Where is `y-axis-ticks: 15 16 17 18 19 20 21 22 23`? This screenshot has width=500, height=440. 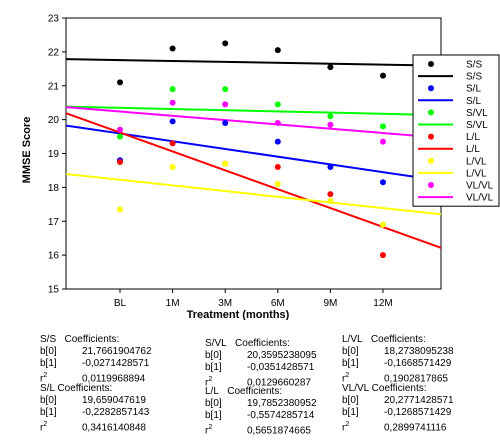
y-axis-ticks: 15 16 17 18 19 20 21 22 23 is located at coordinates (57, 155).